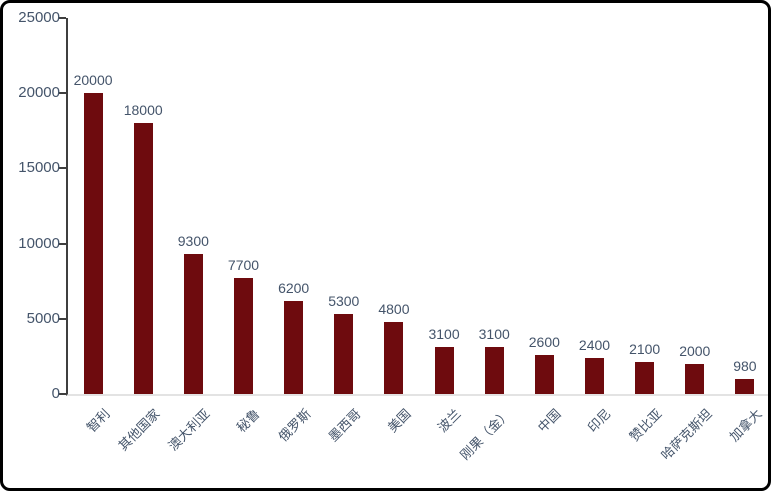 The height and width of the screenshot is (491, 771). What do you see at coordinates (39, 93) in the screenshot?
I see `y-tick-label: 20000` at bounding box center [39, 93].